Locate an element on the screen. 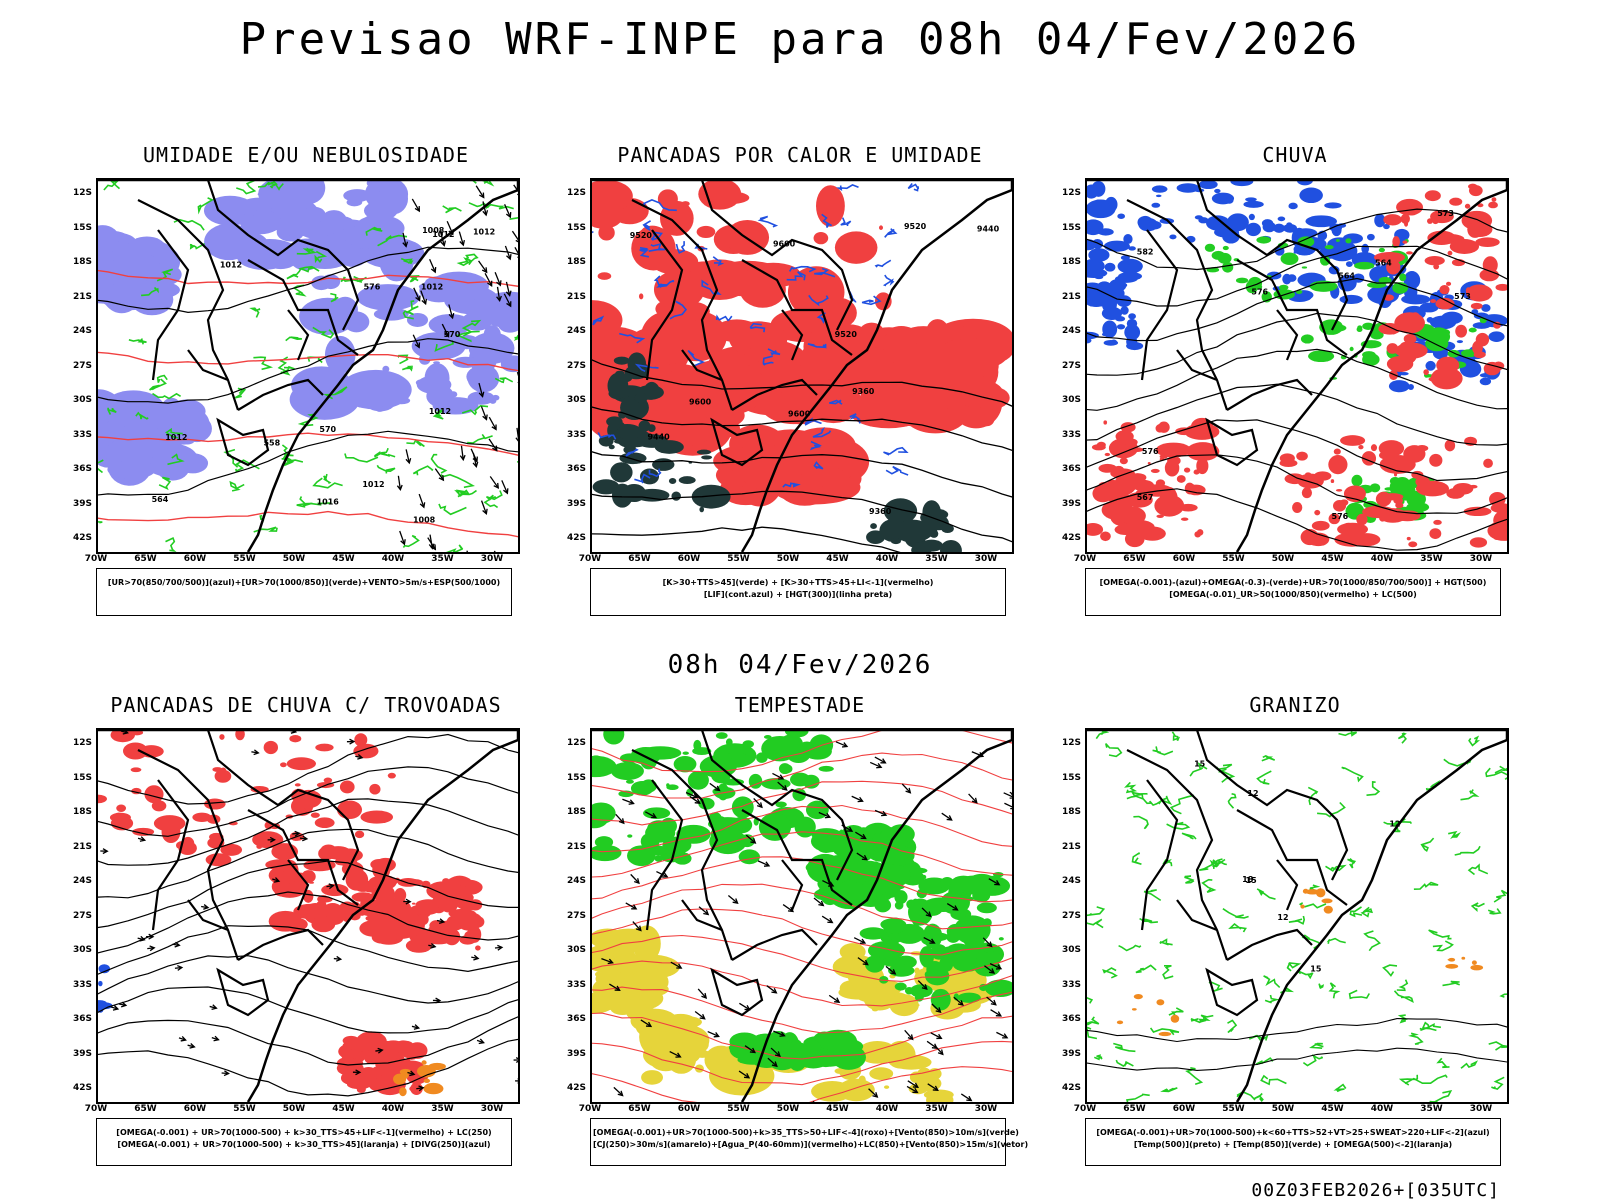 This screenshot has width=1600, height=1201. lon-tick-label: 45W is located at coordinates (838, 1109).